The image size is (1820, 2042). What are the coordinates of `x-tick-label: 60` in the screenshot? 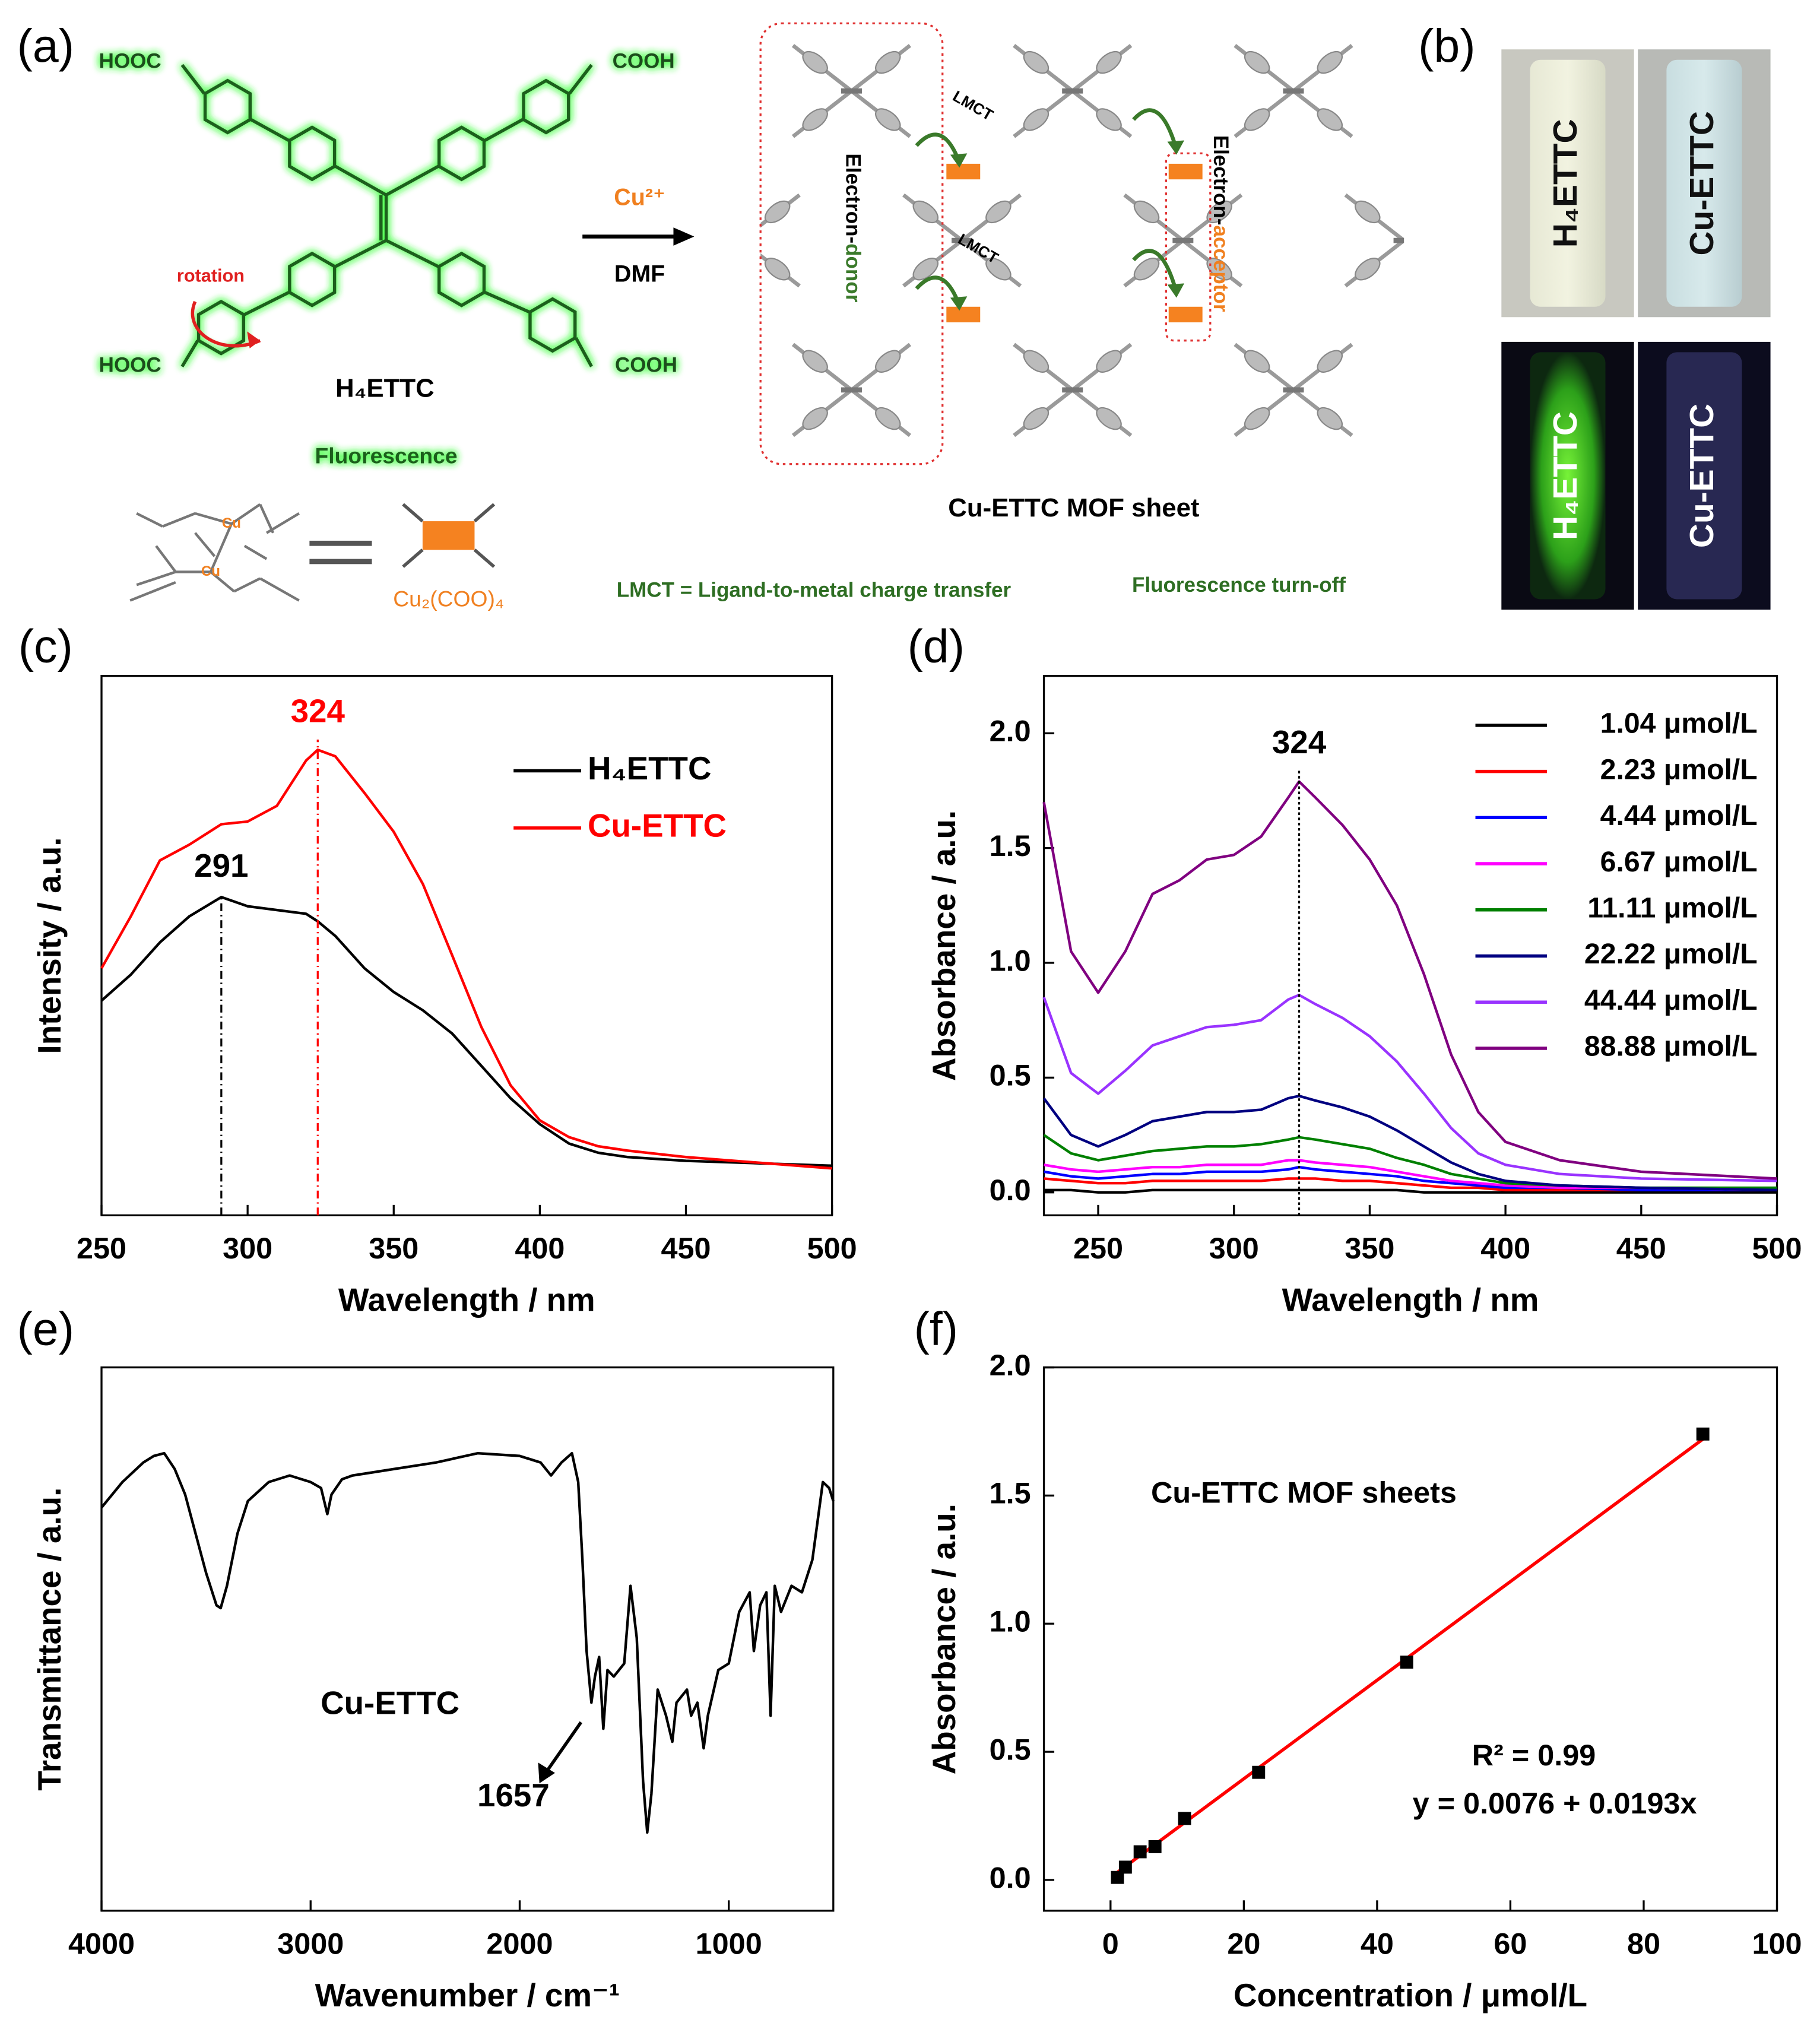 It's located at (1510, 1943).